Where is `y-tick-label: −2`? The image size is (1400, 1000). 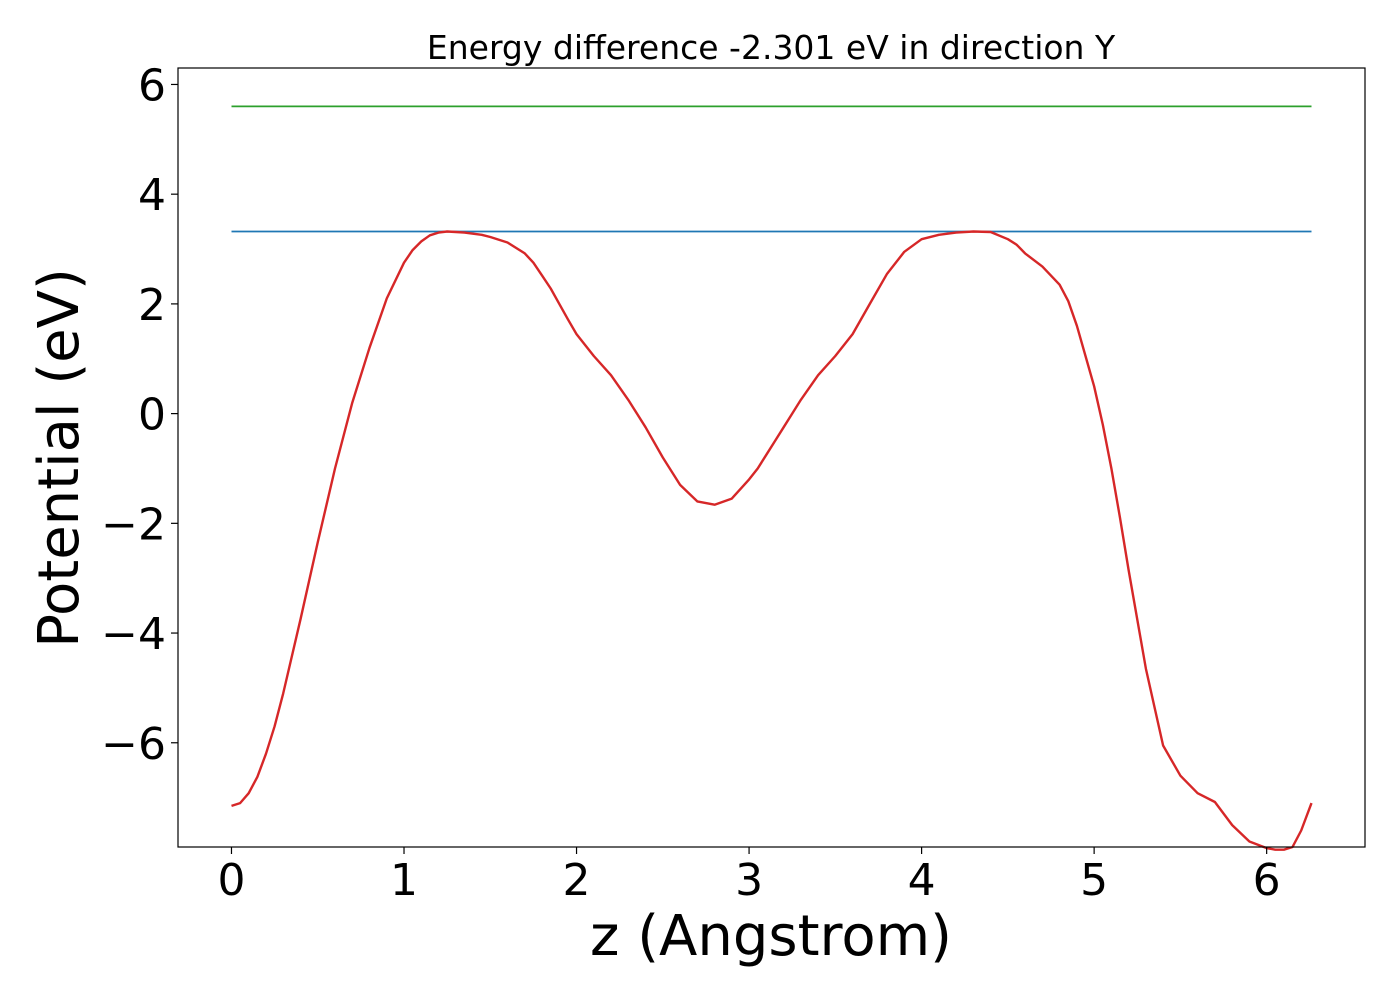
y-tick-label: −2 is located at coordinates (133, 524).